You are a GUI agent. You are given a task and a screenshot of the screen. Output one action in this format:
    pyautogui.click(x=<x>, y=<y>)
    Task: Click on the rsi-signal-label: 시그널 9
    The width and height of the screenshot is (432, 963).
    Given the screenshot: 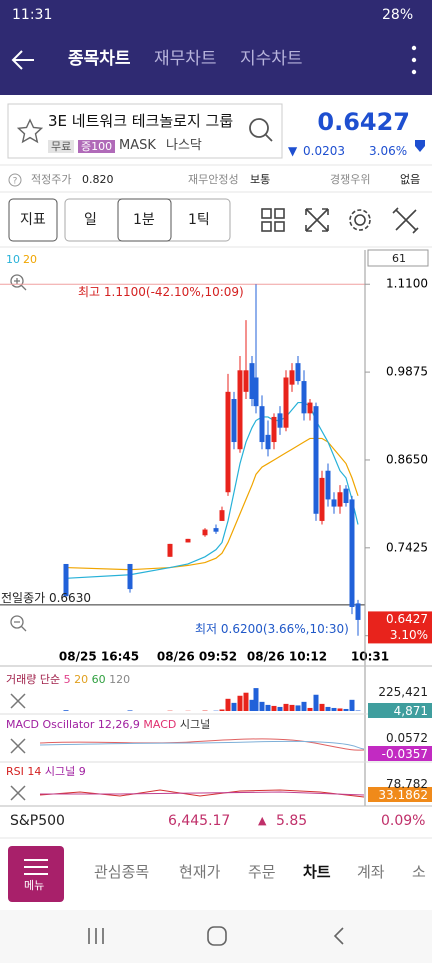 What is the action you would take?
    pyautogui.click(x=65, y=771)
    